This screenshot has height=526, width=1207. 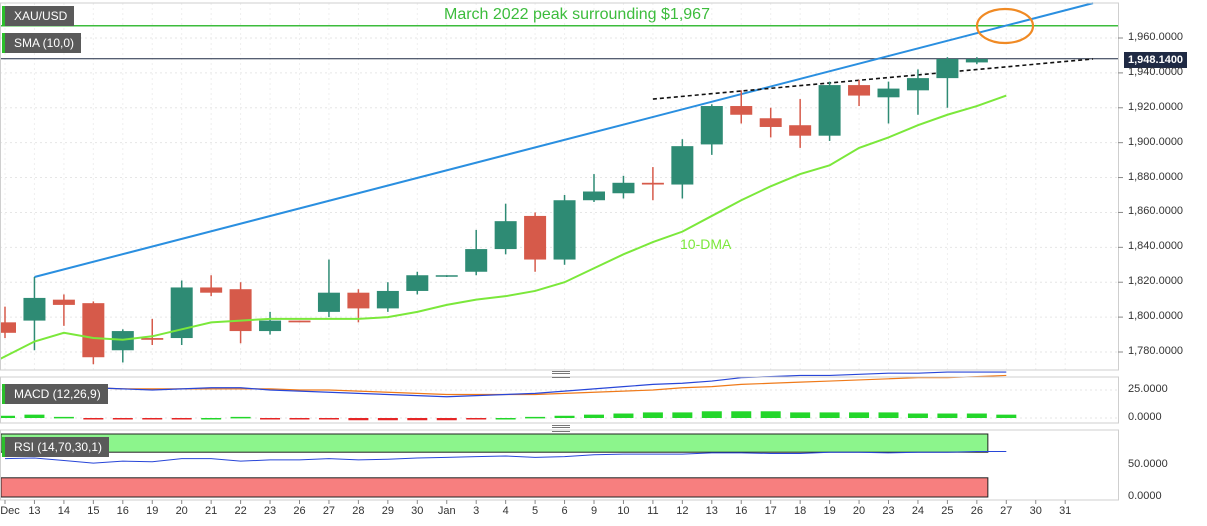 I want to click on date-tick-label: 30, so click(x=1035, y=511).